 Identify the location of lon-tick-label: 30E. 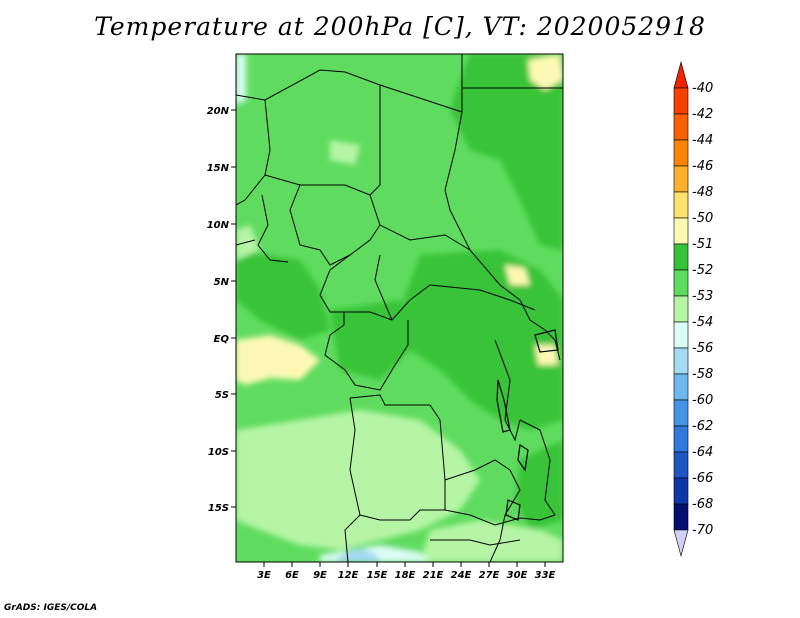
(517, 575).